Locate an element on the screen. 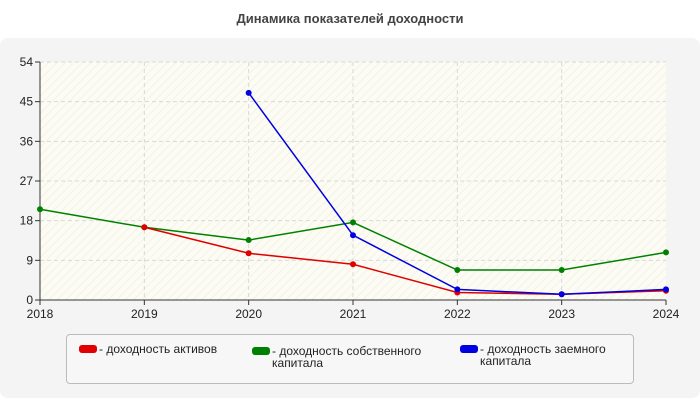  legend-swatch-assets is located at coordinates (88, 349).